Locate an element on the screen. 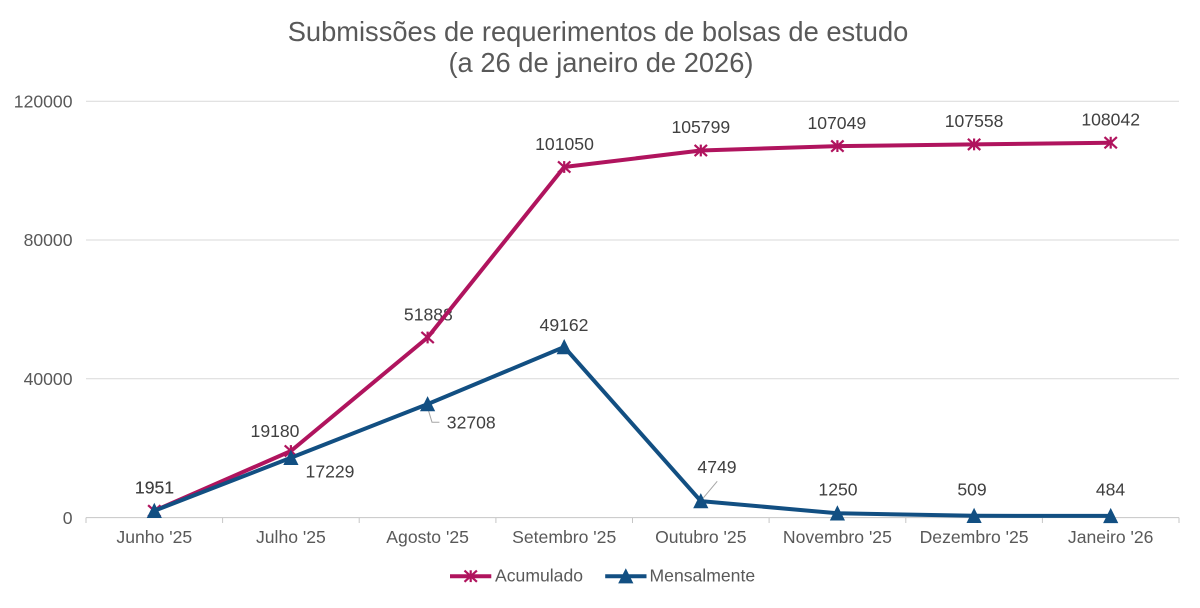 The image size is (1200, 608). svg-text: 49162 is located at coordinates (564, 325).